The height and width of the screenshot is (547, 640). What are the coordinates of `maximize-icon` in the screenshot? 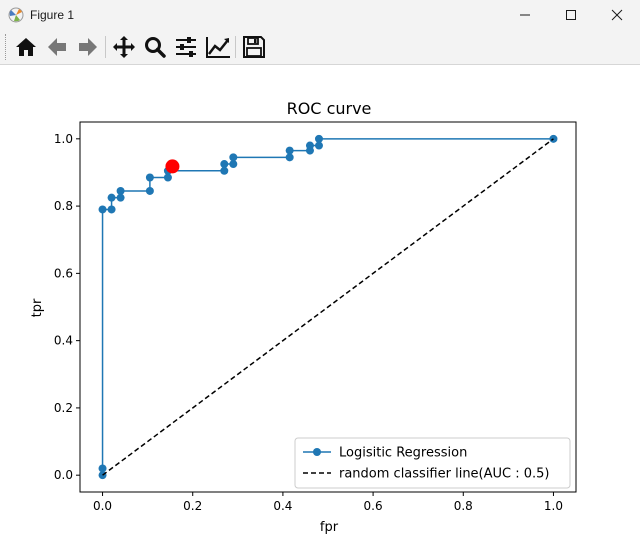 It's located at (571, 15).